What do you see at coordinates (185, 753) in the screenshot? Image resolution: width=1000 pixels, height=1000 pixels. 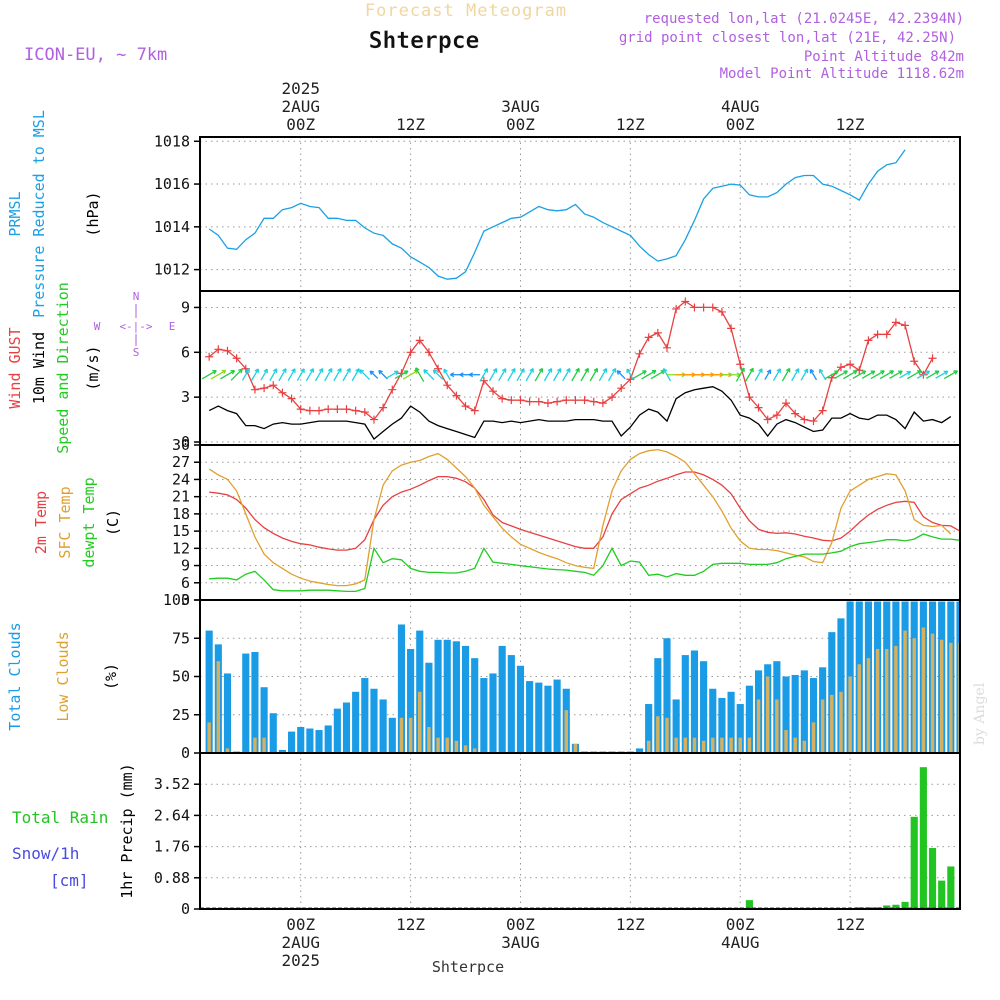 I see `y-tick-label: 0` at bounding box center [185, 753].